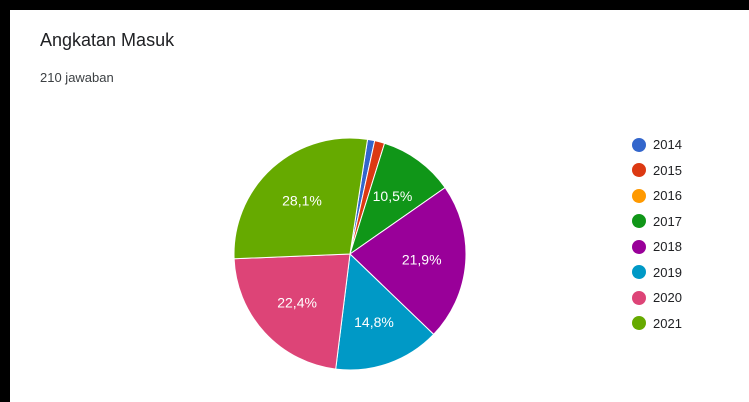 The image size is (749, 402). I want to click on data-label-2018: 21,9%, so click(422, 260).